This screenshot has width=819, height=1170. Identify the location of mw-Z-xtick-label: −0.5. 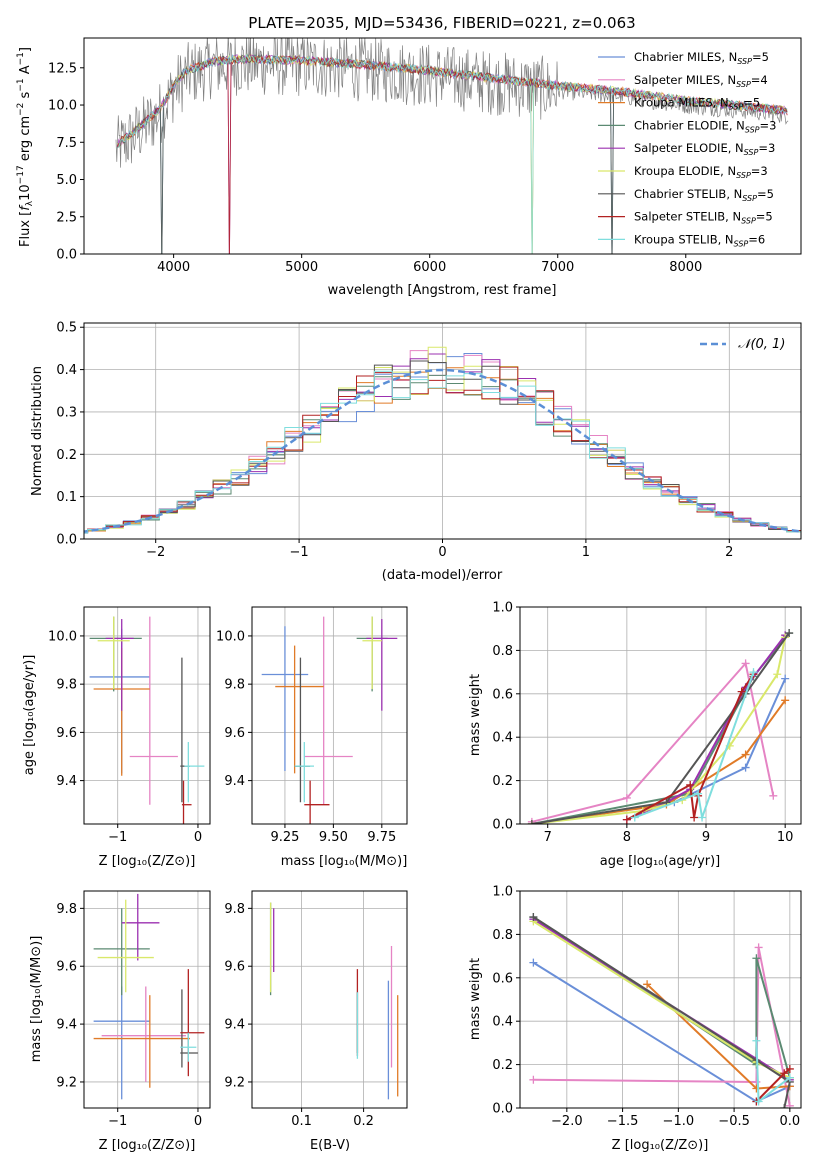
(734, 1121).